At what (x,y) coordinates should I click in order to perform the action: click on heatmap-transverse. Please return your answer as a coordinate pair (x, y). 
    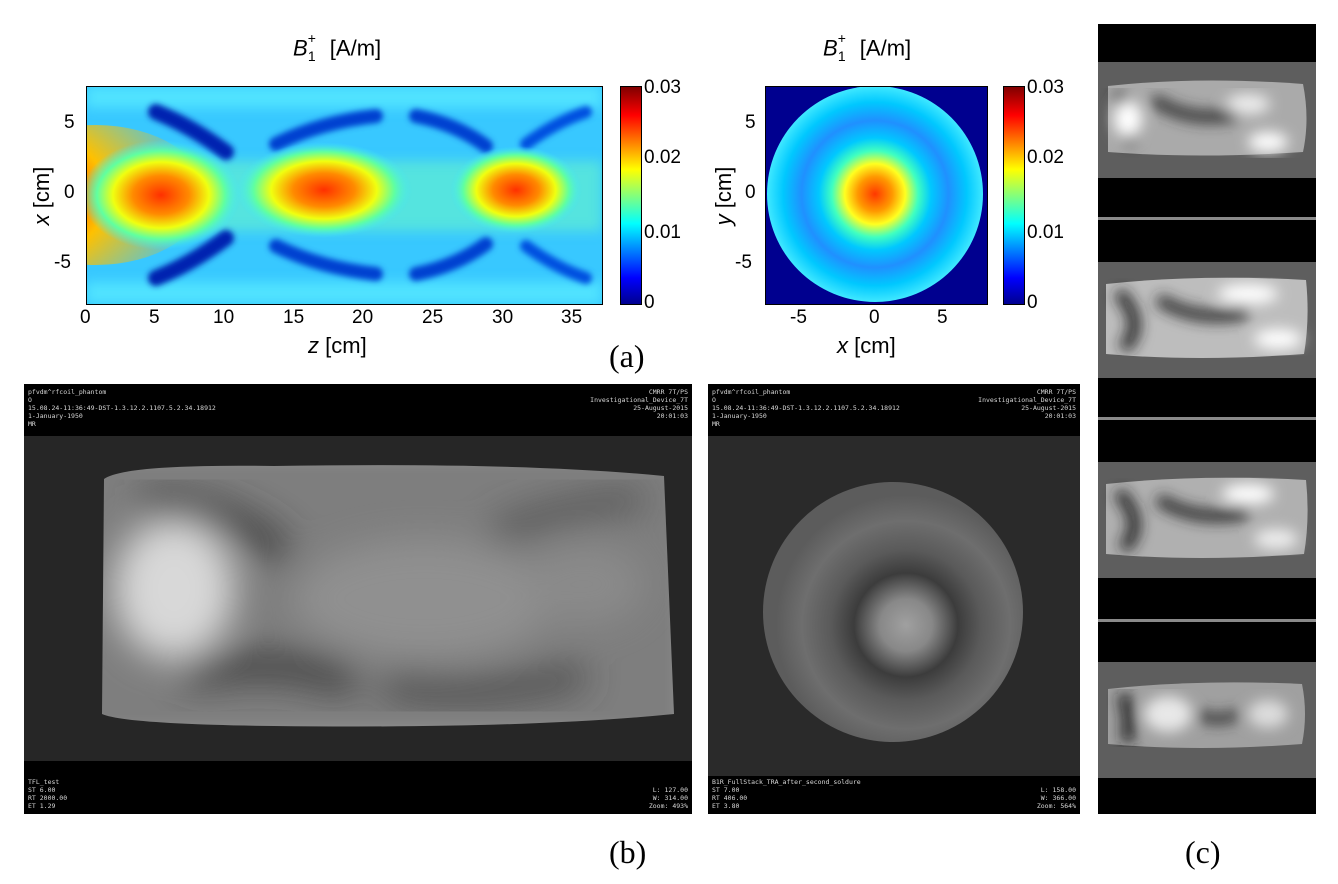
    Looking at the image, I should click on (876, 195).